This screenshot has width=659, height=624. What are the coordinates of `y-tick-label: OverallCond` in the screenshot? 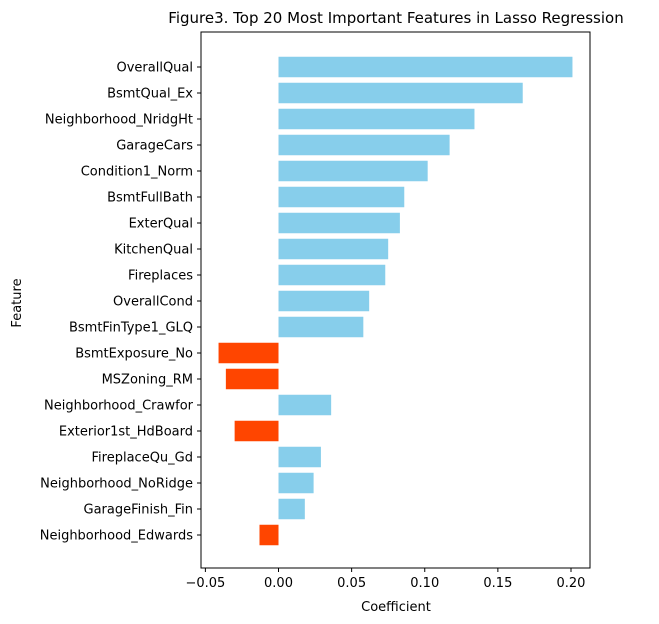 It's located at (153, 302).